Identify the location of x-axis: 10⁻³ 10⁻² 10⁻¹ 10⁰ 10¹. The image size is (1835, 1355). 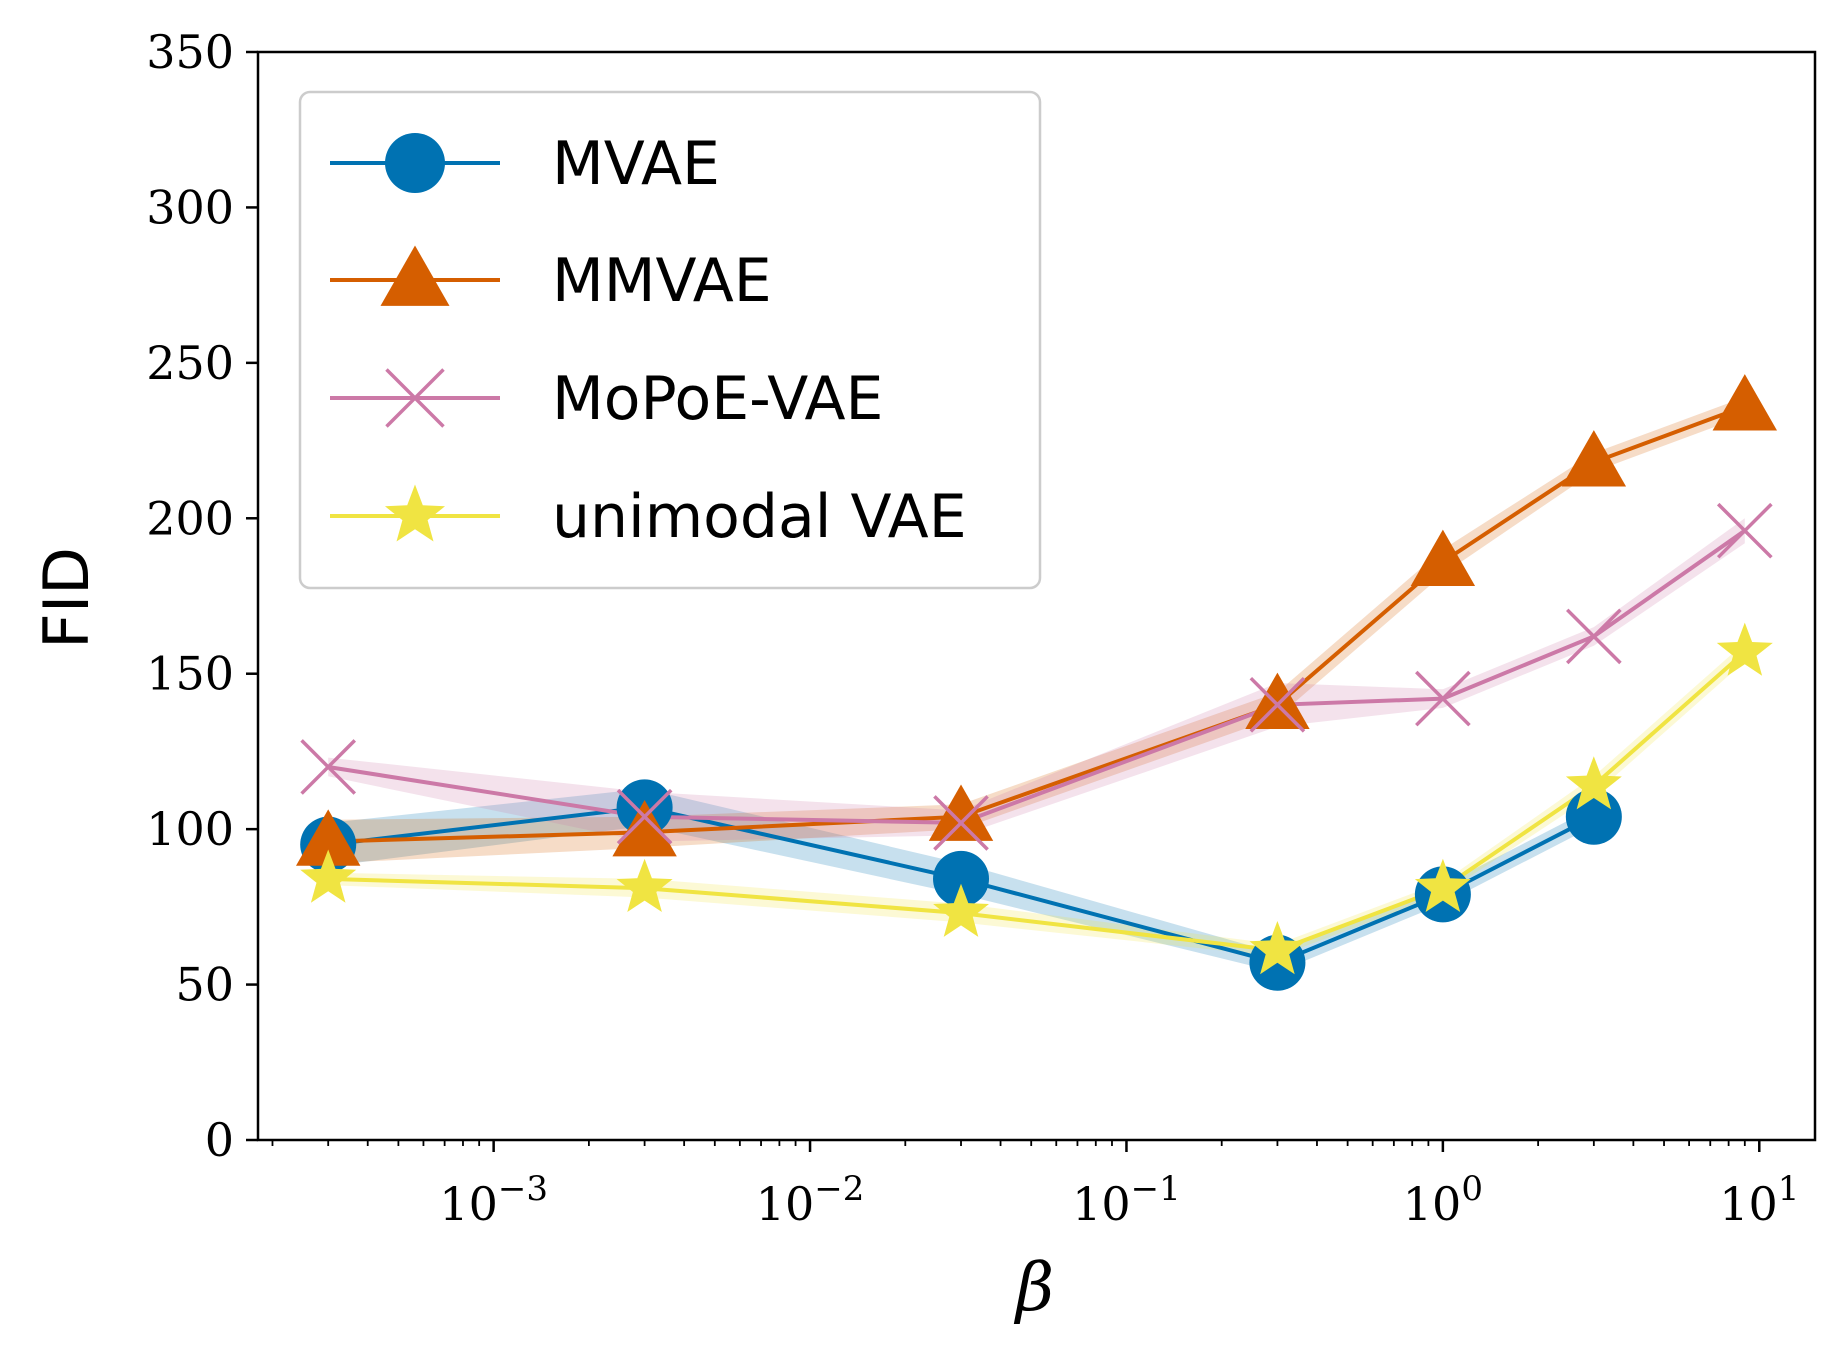
(1035, 1185).